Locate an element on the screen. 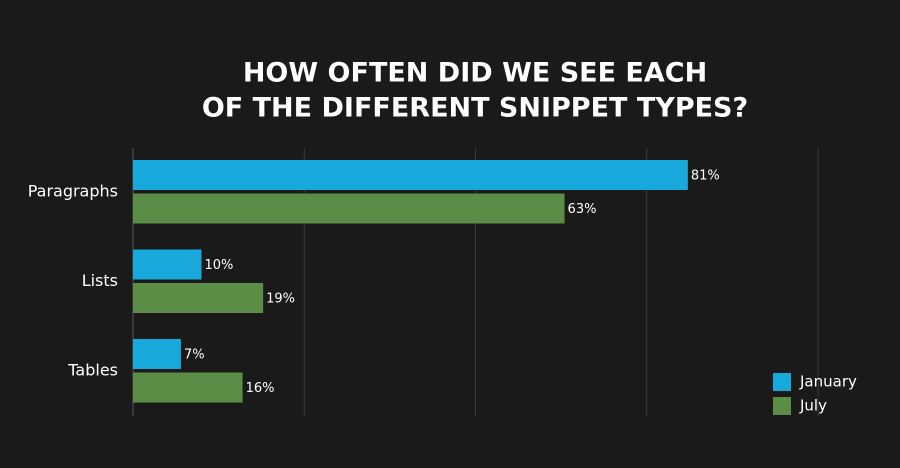  legend-label: July is located at coordinates (813, 406).